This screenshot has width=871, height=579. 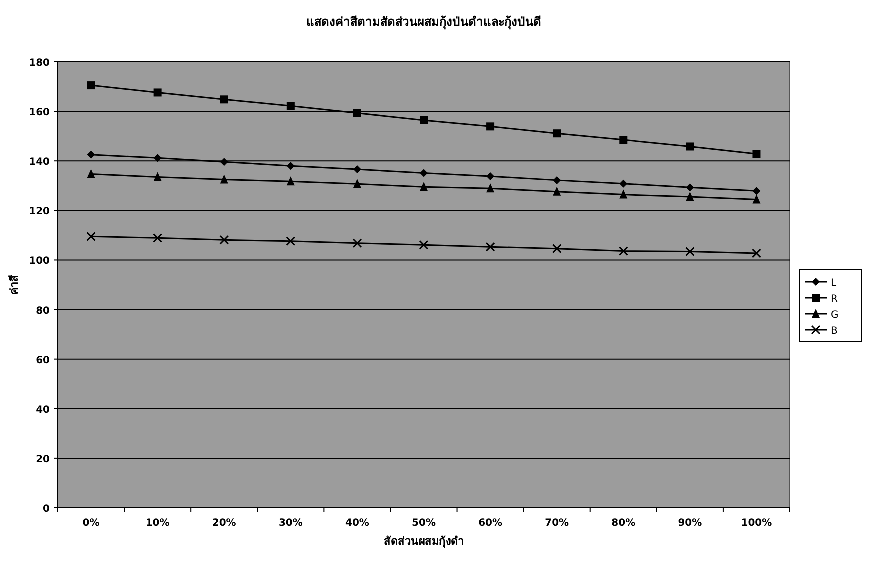 I want to click on x-tick-label: 40%, so click(x=357, y=523).